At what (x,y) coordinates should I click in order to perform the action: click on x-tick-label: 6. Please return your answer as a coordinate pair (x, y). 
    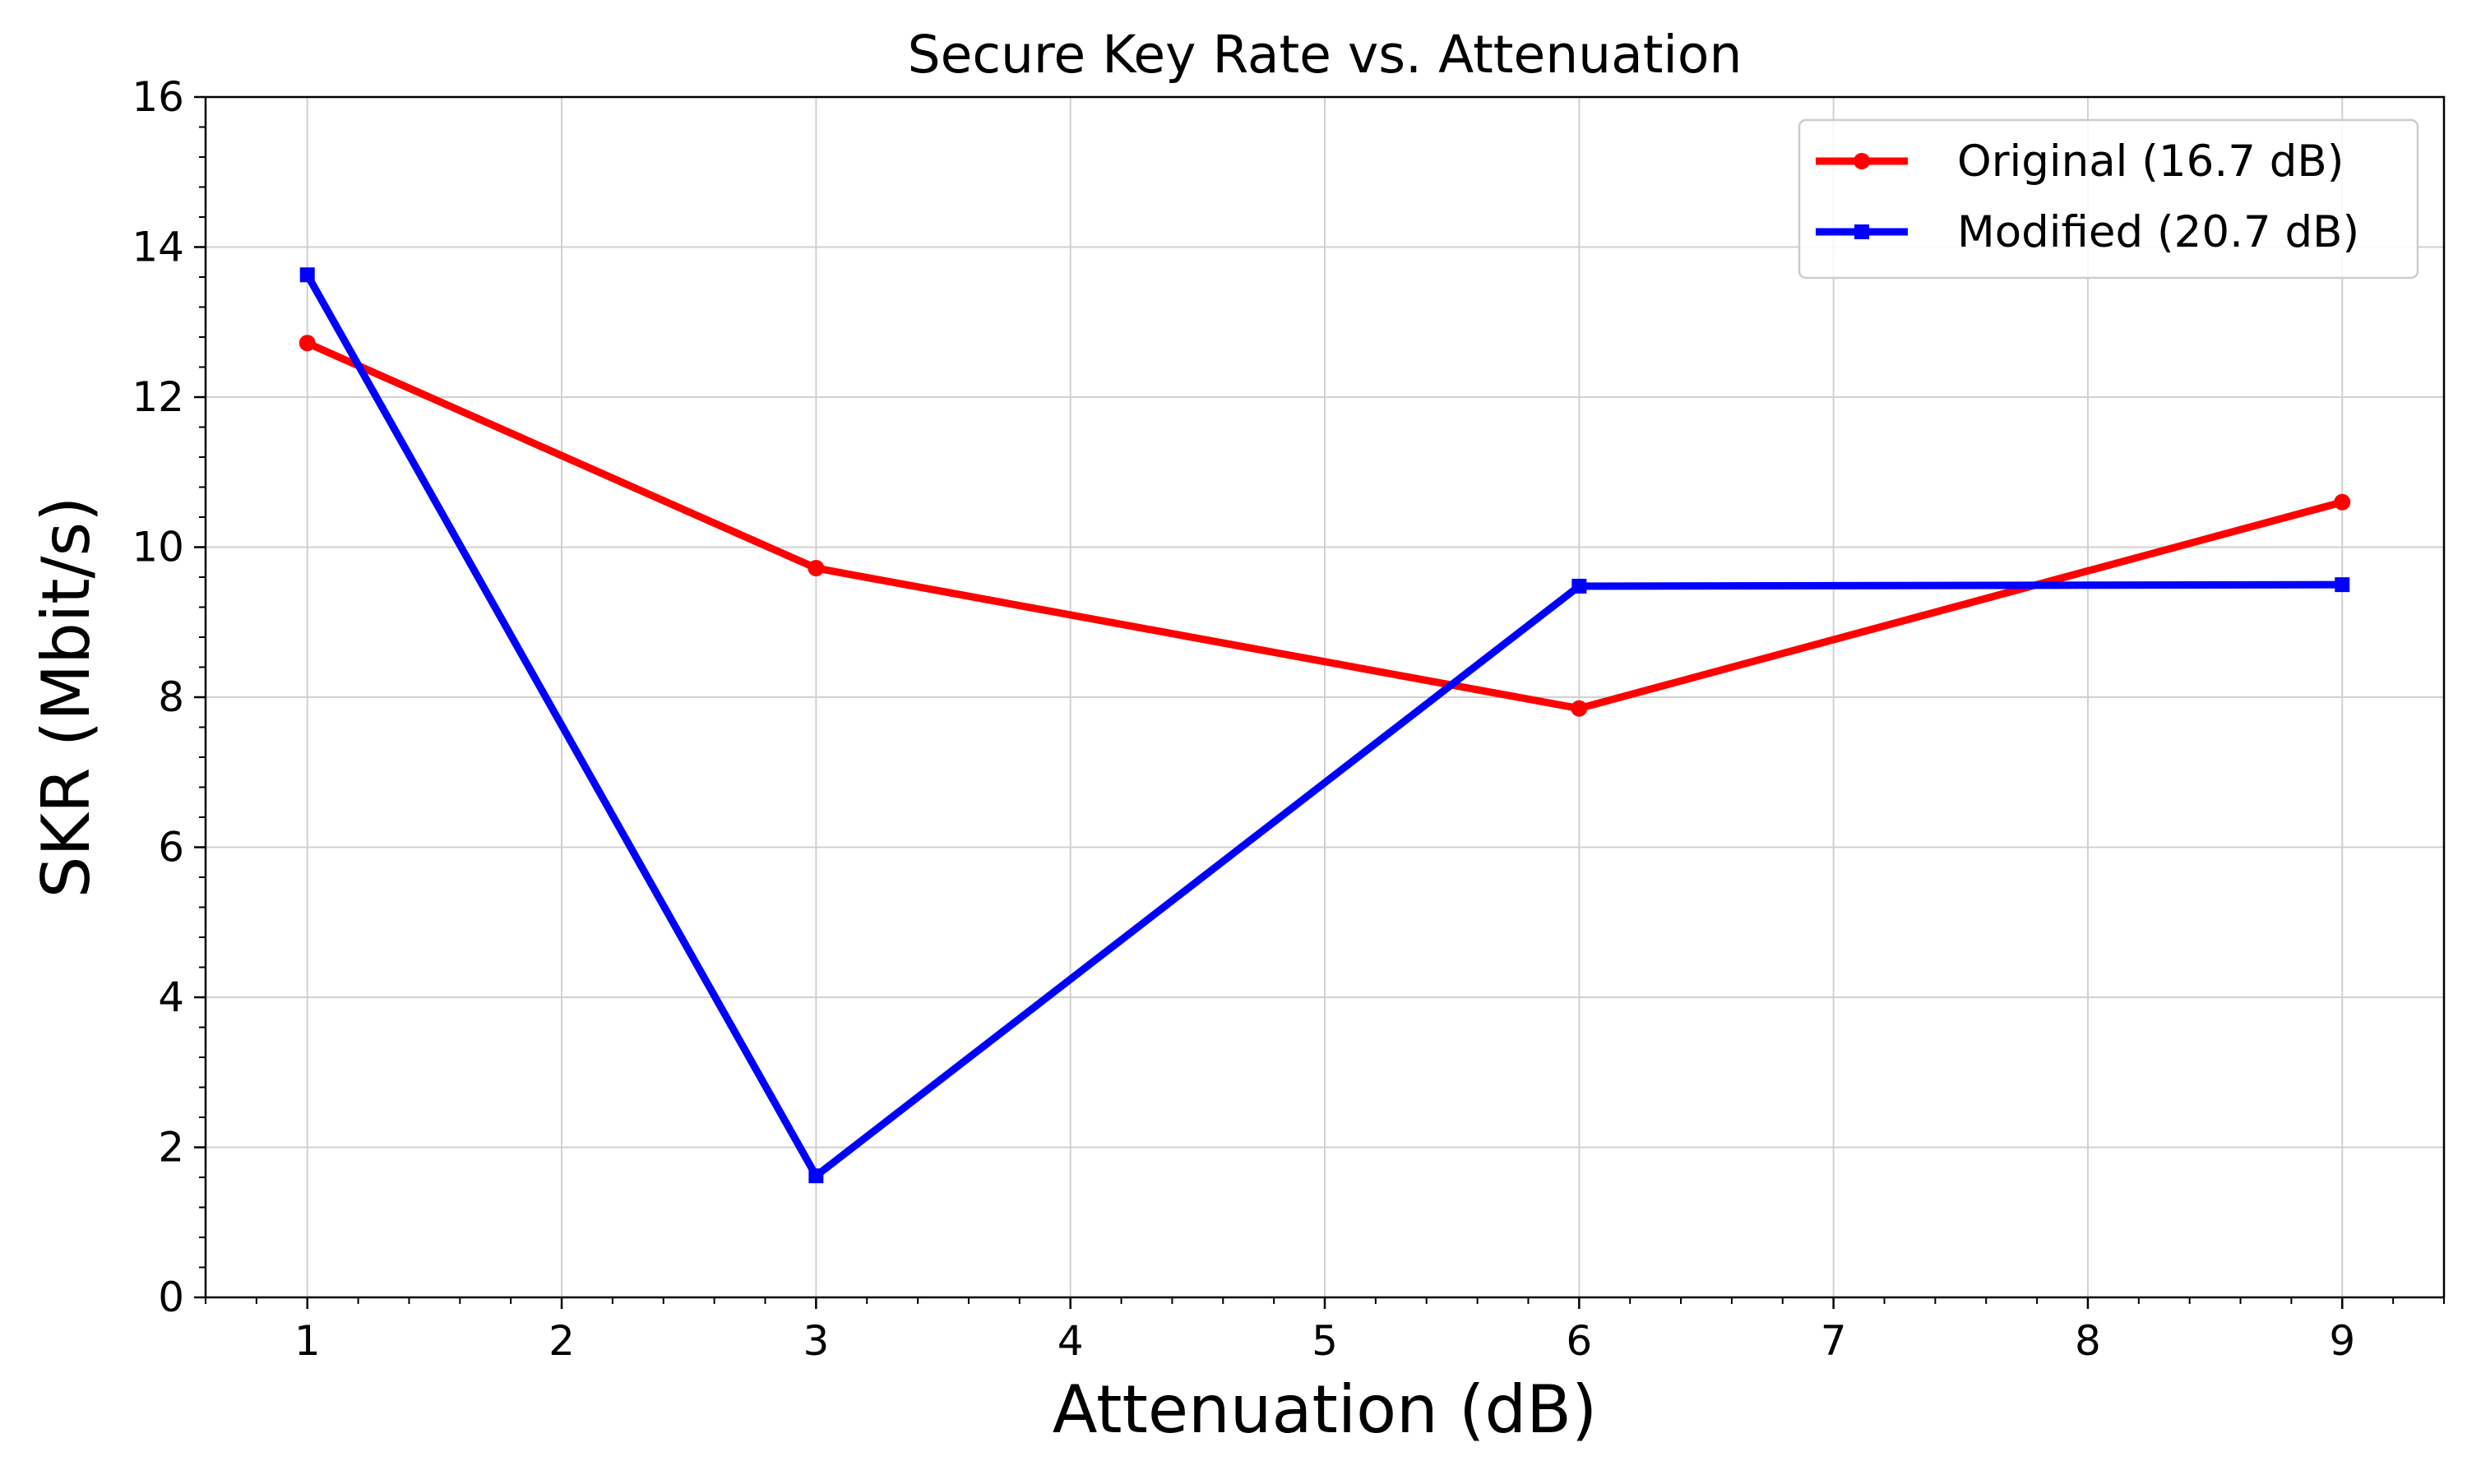
    Looking at the image, I should click on (1579, 1341).